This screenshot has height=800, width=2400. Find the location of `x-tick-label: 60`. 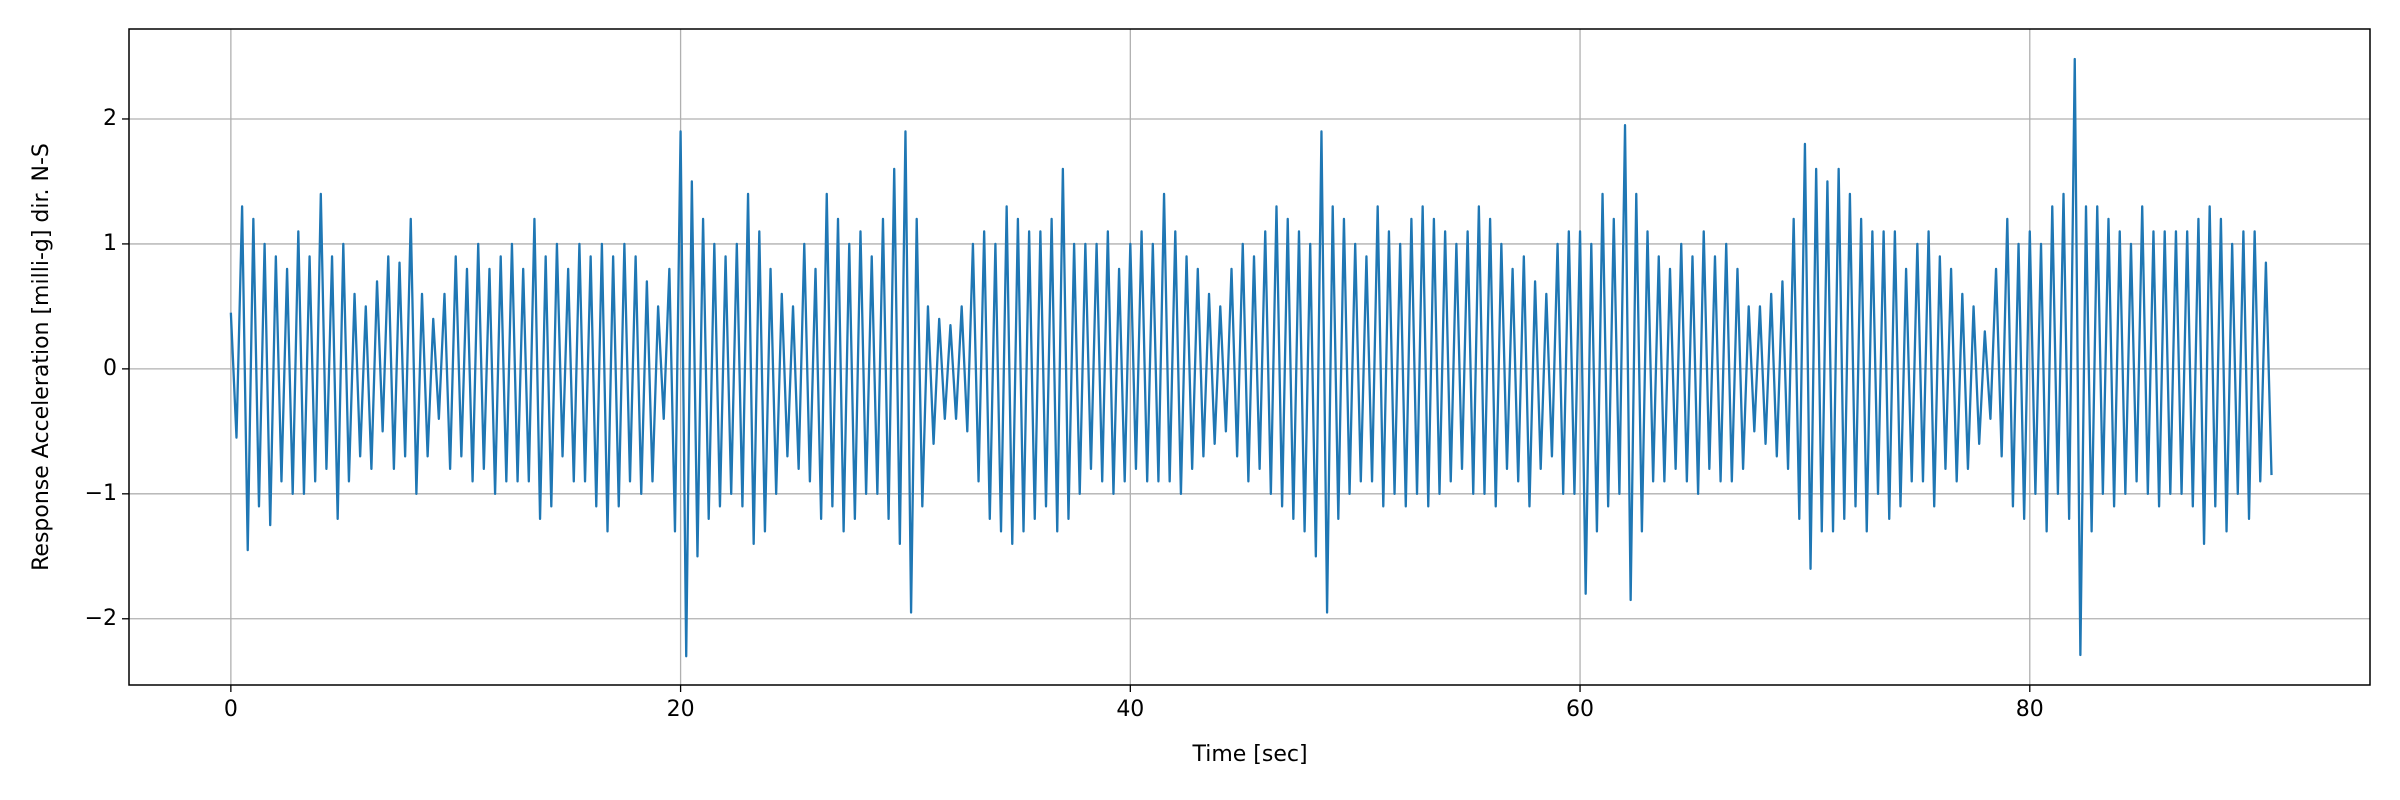

x-tick-label: 60 is located at coordinates (1580, 709).